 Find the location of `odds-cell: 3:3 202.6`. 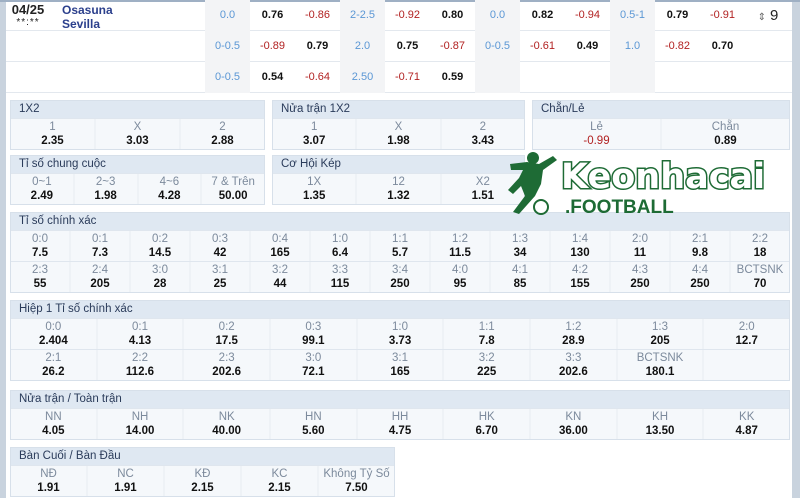

odds-cell: 3:3 202.6 is located at coordinates (574, 365).